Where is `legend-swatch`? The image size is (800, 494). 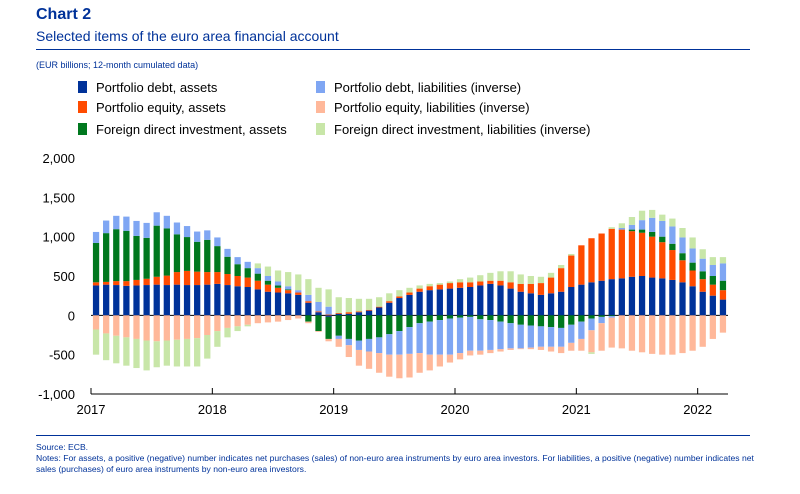
legend-swatch is located at coordinates (82, 107).